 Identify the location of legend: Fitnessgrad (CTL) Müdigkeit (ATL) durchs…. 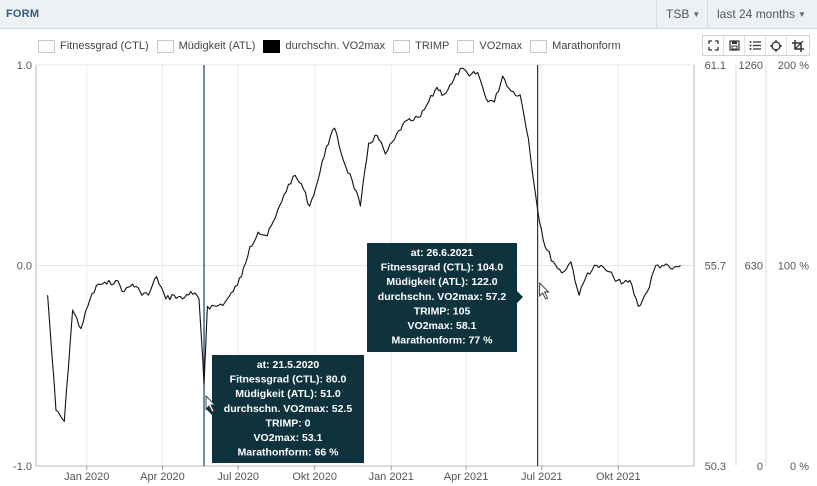
(333, 46).